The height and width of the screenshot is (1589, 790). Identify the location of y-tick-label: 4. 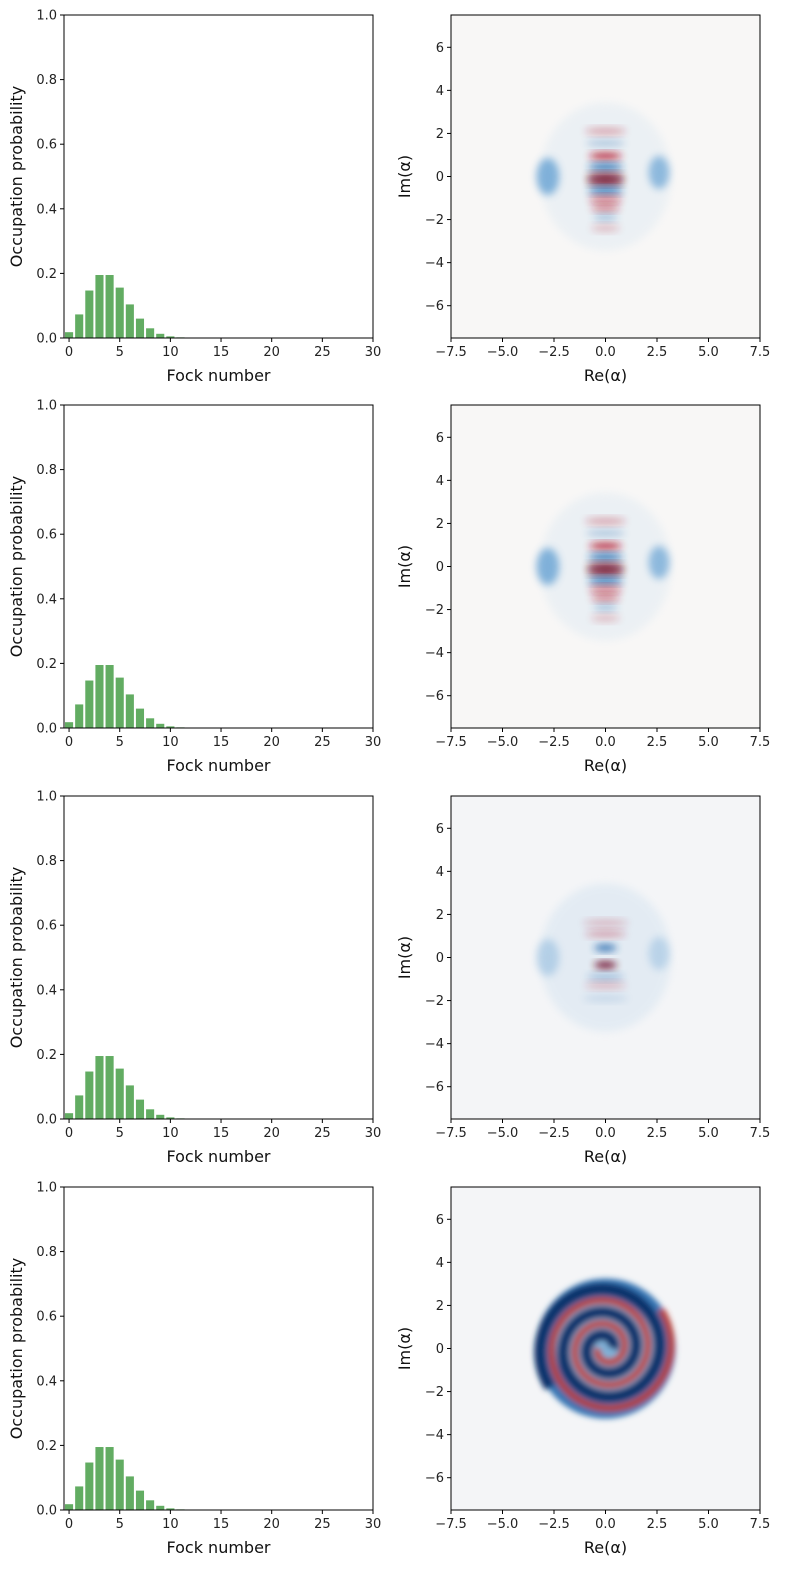
(440, 481).